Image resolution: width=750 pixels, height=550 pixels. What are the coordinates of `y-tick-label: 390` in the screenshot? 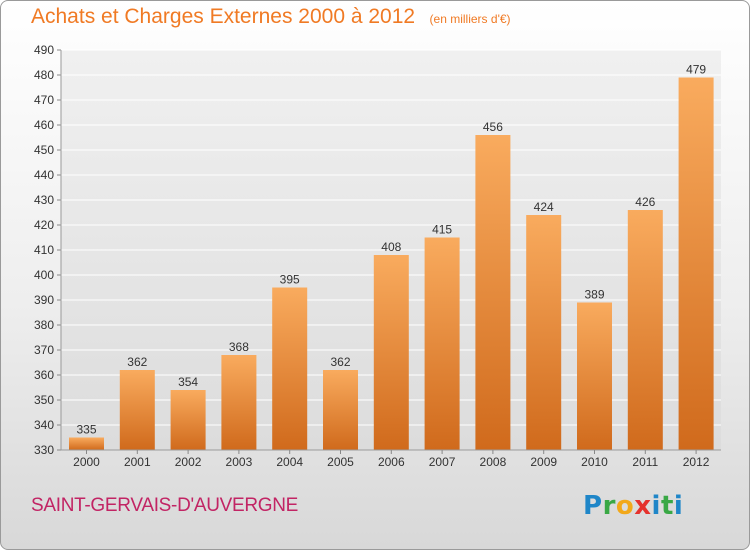 It's located at (44, 300).